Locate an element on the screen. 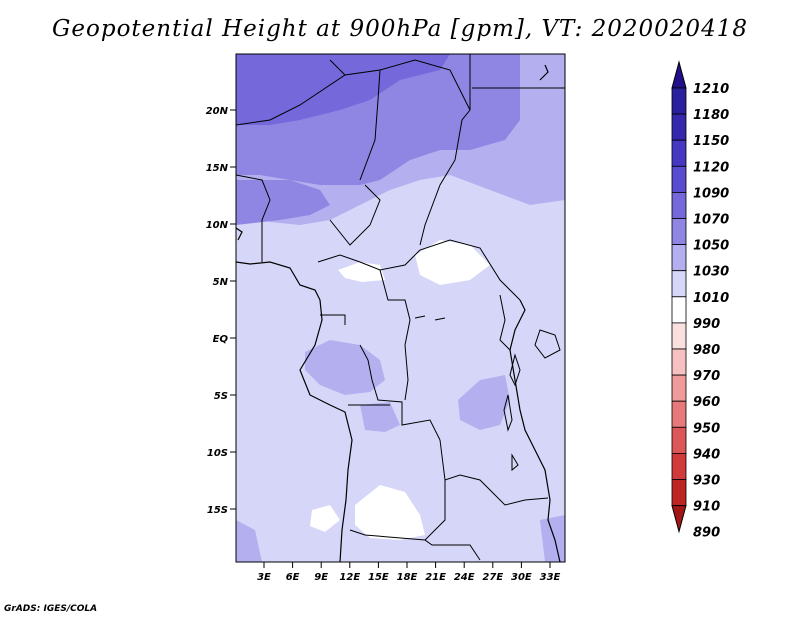  colorbar-bottom-arrow is located at coordinates (679, 519).